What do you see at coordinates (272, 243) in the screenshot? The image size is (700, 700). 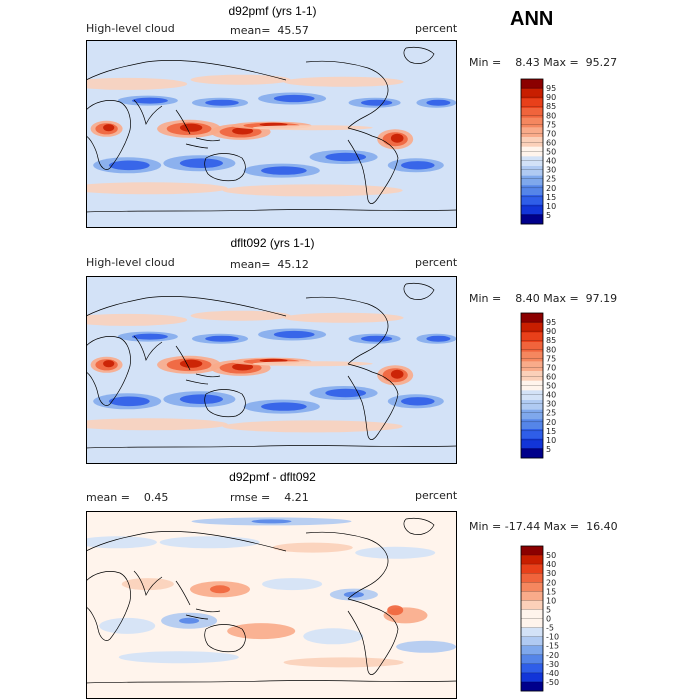 I see `panel-2-title: dflt092 (yrs 1-1)` at bounding box center [272, 243].